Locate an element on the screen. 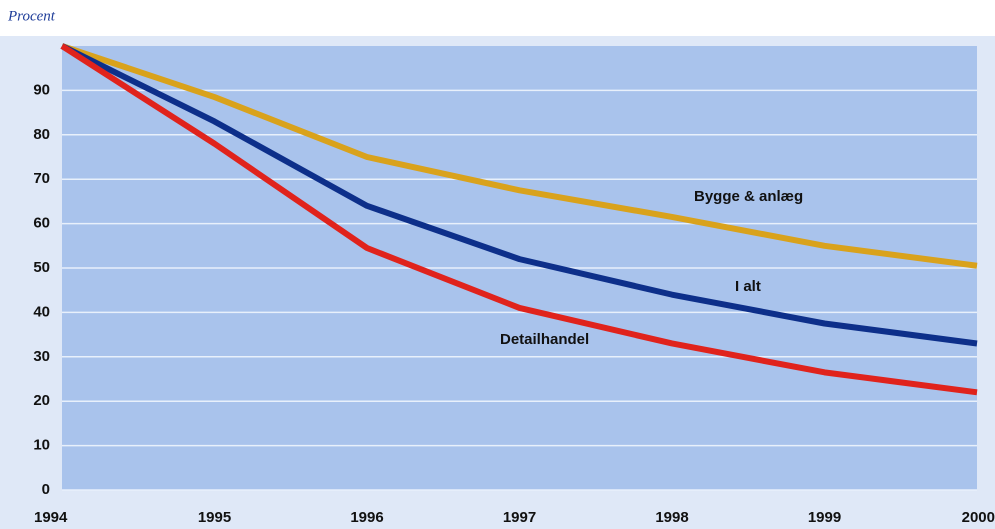 The height and width of the screenshot is (529, 995). y-tick-label: 10 is located at coordinates (41, 445).